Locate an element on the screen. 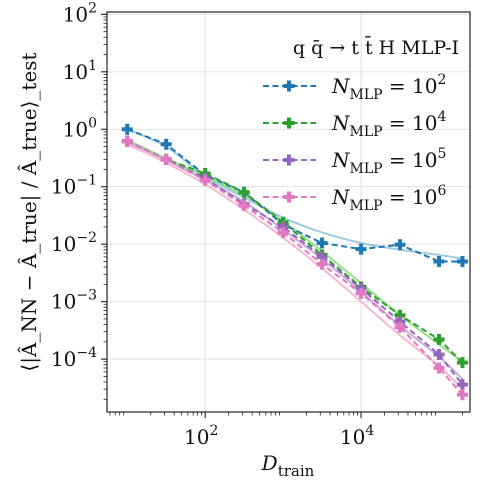  y-tick-label: 10⁻² is located at coordinates (74, 243).